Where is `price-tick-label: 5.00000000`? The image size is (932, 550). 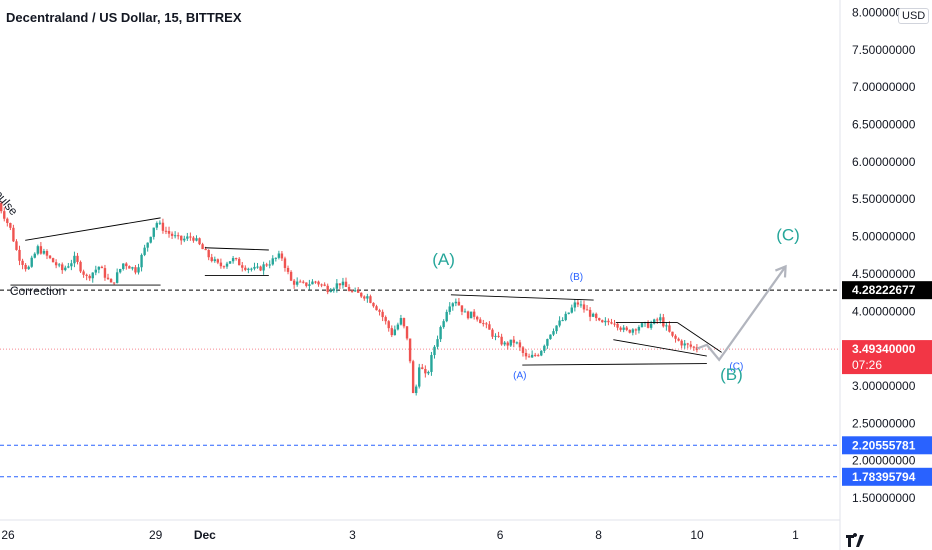 price-tick-label: 5.00000000 is located at coordinates (884, 237).